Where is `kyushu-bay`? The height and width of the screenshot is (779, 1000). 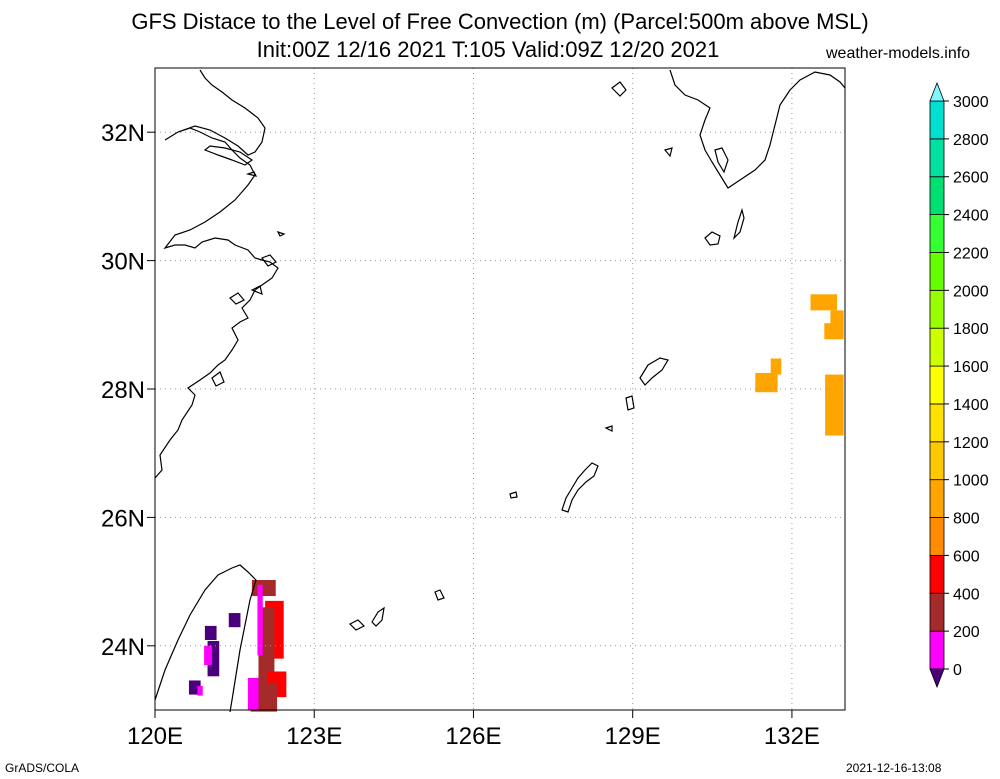 kyushu-bay is located at coordinates (721, 160).